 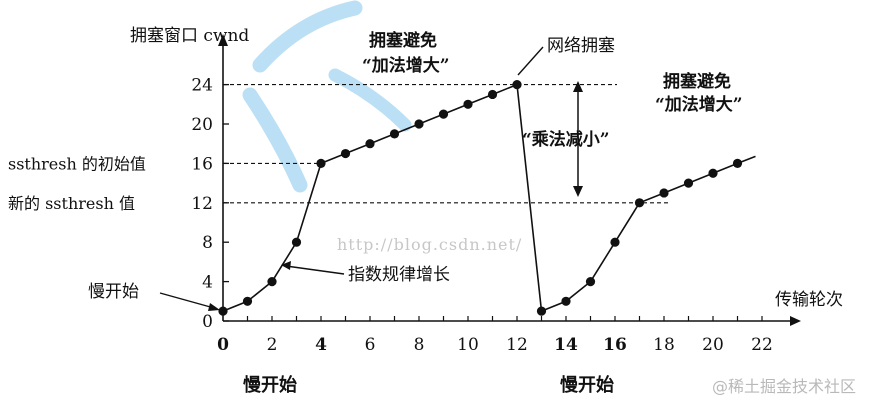 What do you see at coordinates (370, 345) in the screenshot?
I see `x-tick-label: 6` at bounding box center [370, 345].